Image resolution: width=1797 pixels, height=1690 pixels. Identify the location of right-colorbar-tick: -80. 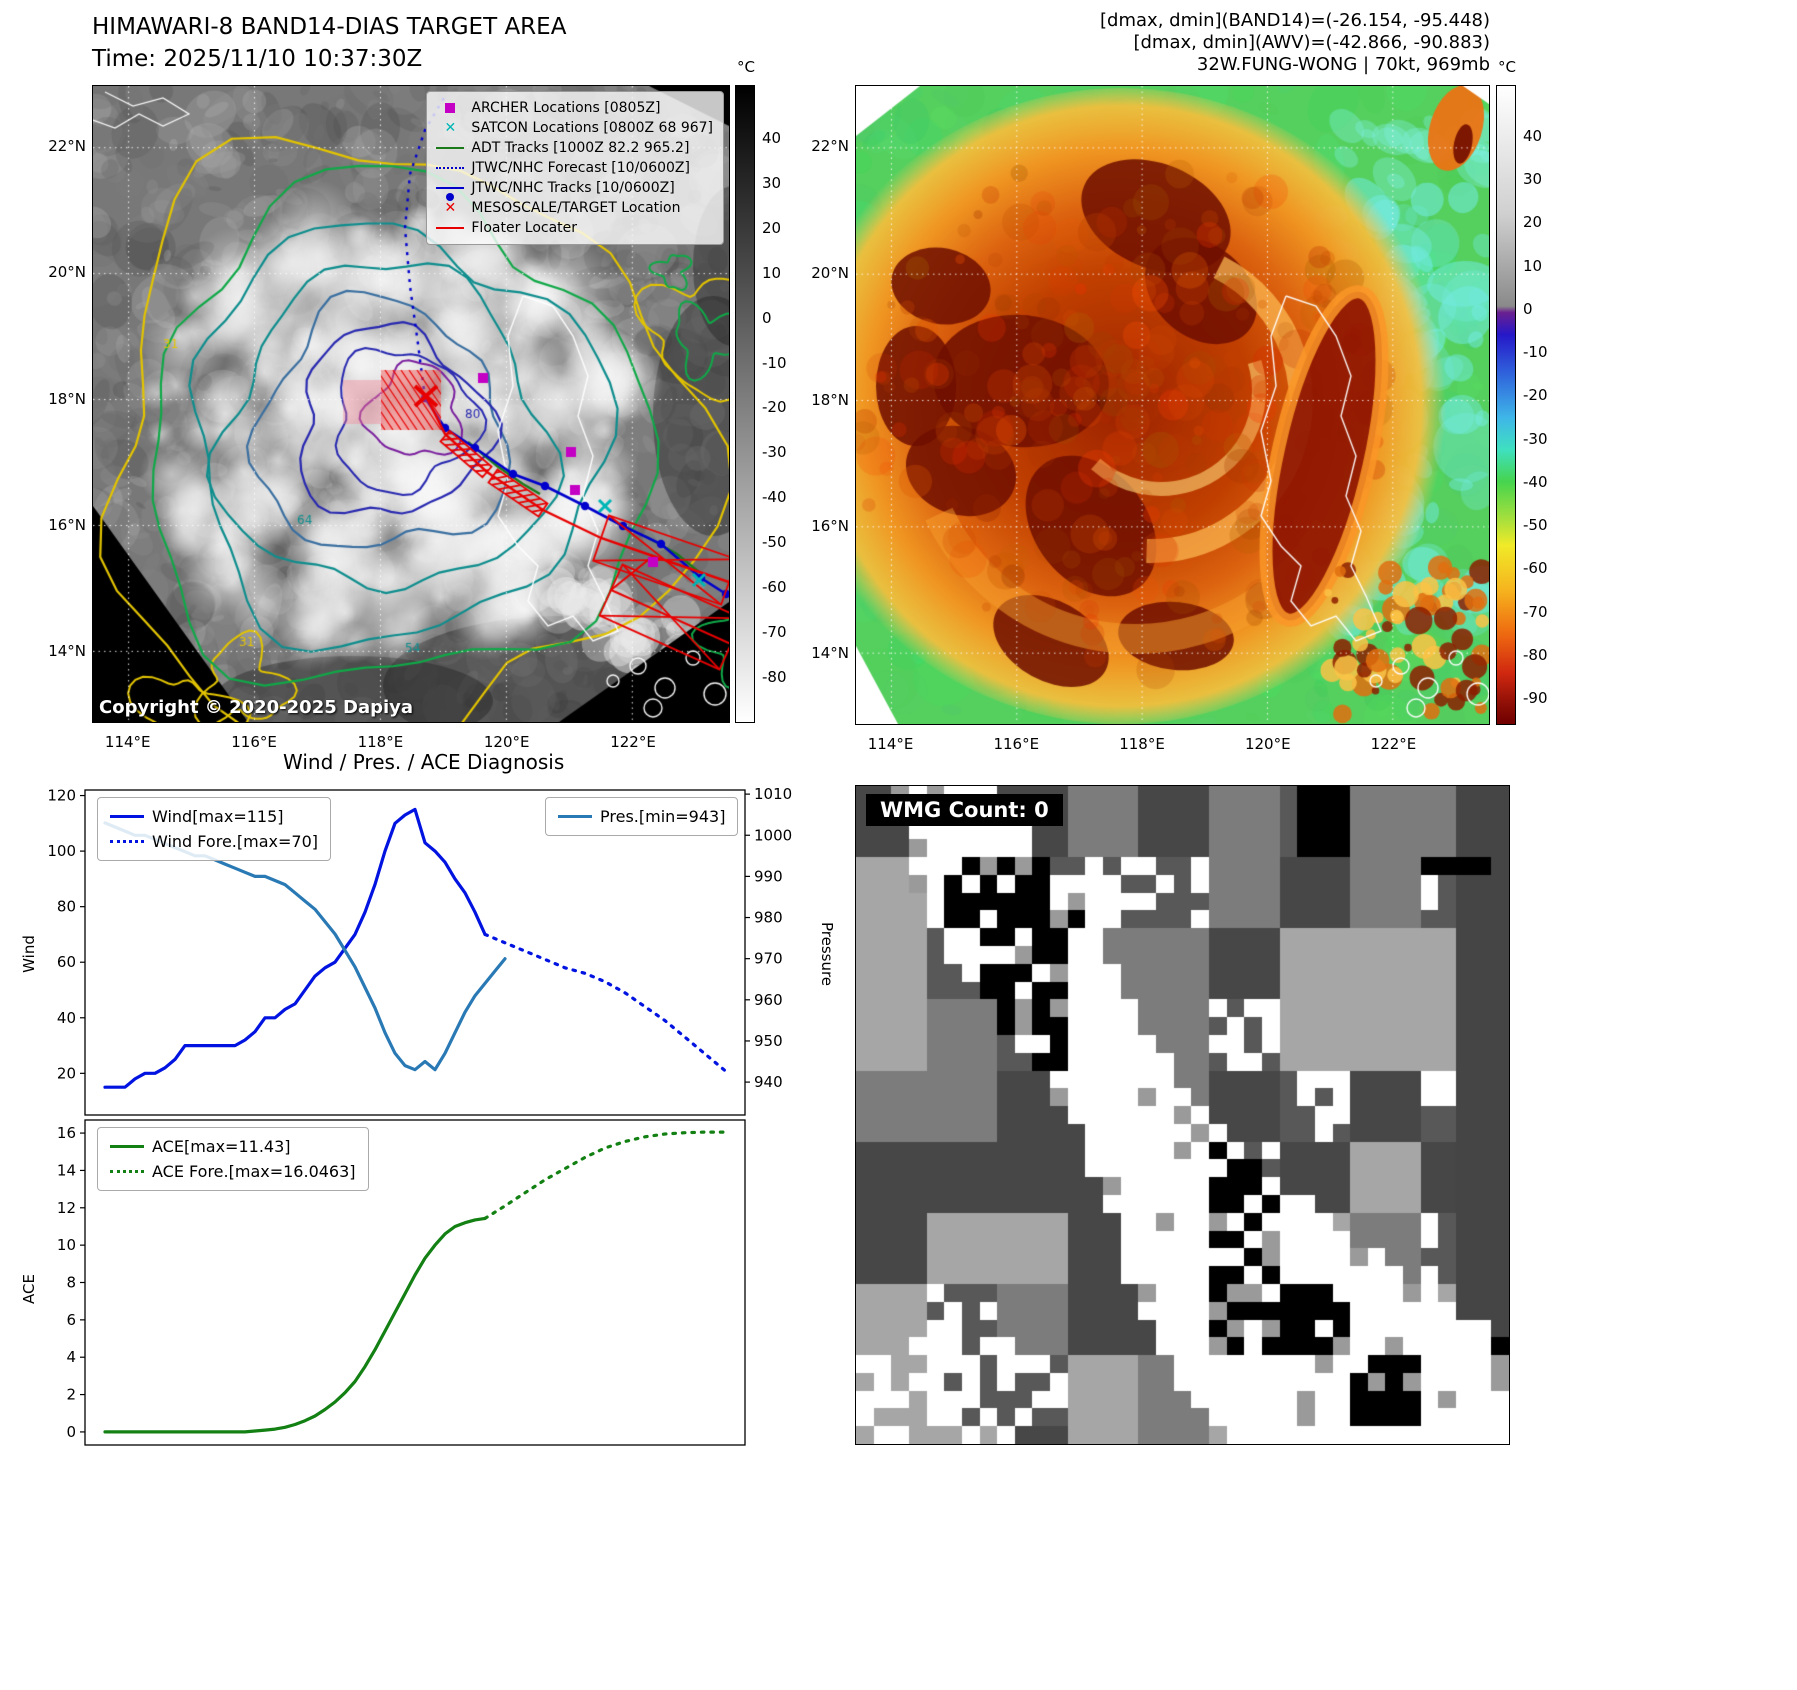
(1535, 654).